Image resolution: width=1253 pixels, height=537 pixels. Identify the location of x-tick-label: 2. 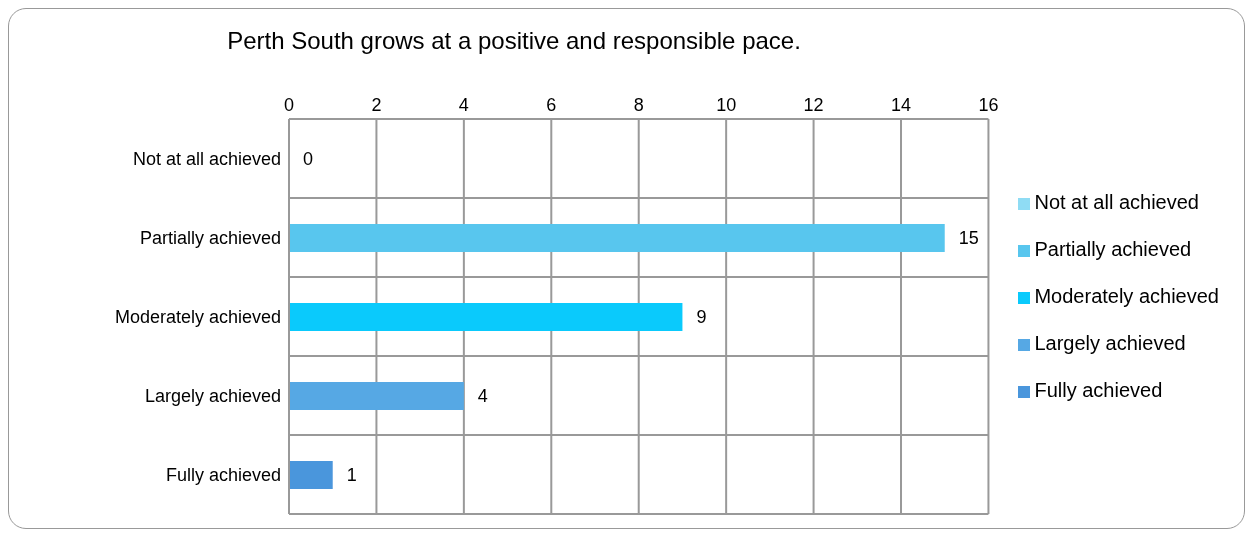
(376, 105).